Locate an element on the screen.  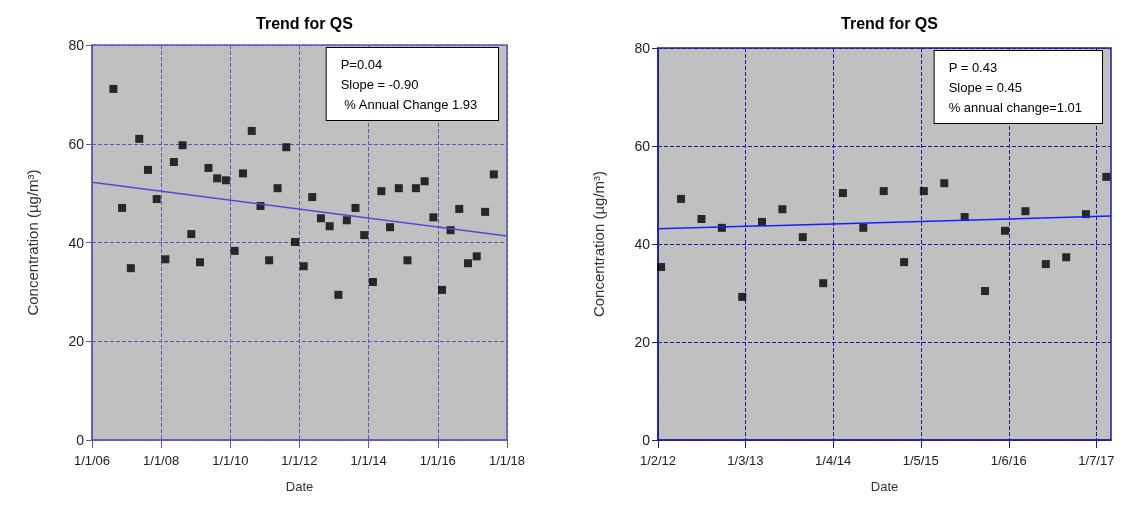
x-tick-label: 1/2/12 is located at coordinates (658, 460).